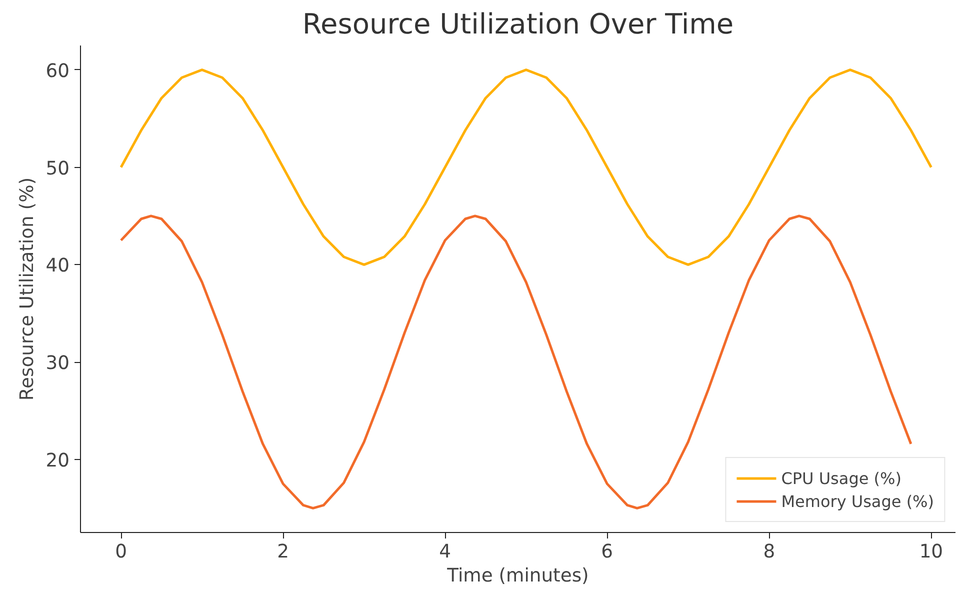  Describe the element at coordinates (517, 576) in the screenshot. I see `x-axis-title: Time (minutes)` at that location.